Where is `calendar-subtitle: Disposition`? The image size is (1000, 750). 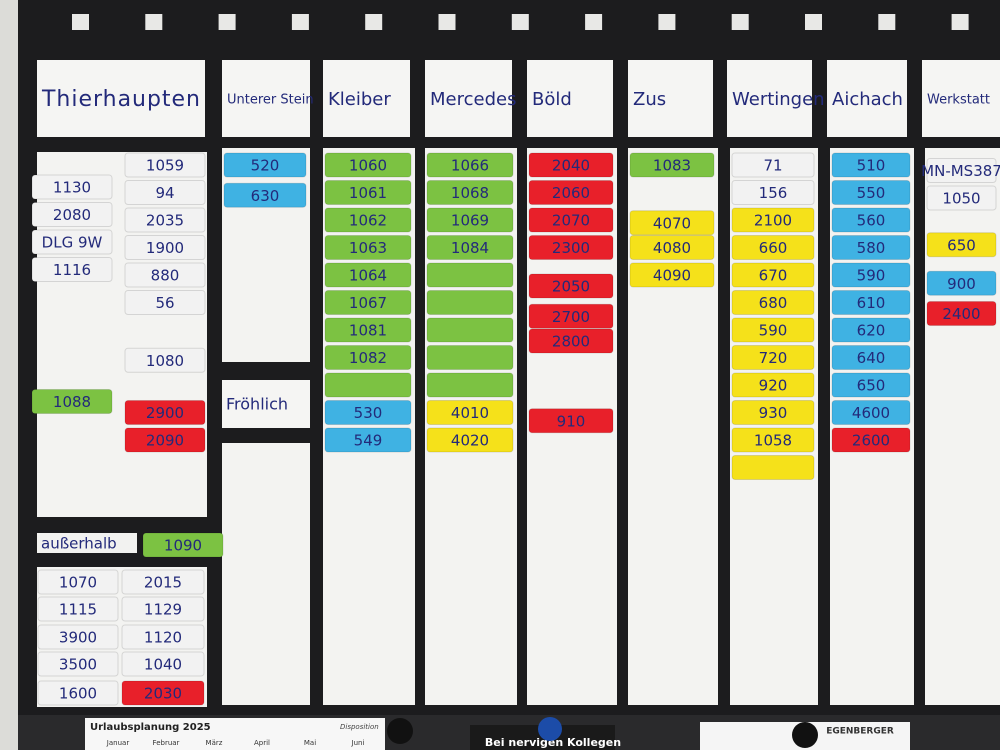
calendar-subtitle: Disposition is located at coordinates (359, 727).